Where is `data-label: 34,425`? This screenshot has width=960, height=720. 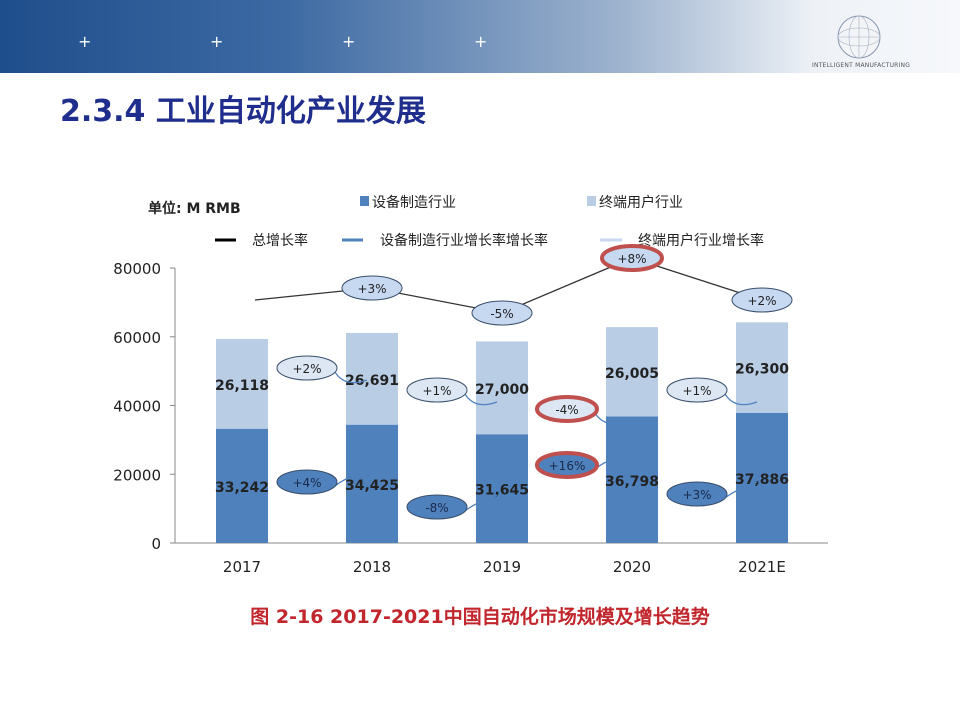 data-label: 34,425 is located at coordinates (372, 486).